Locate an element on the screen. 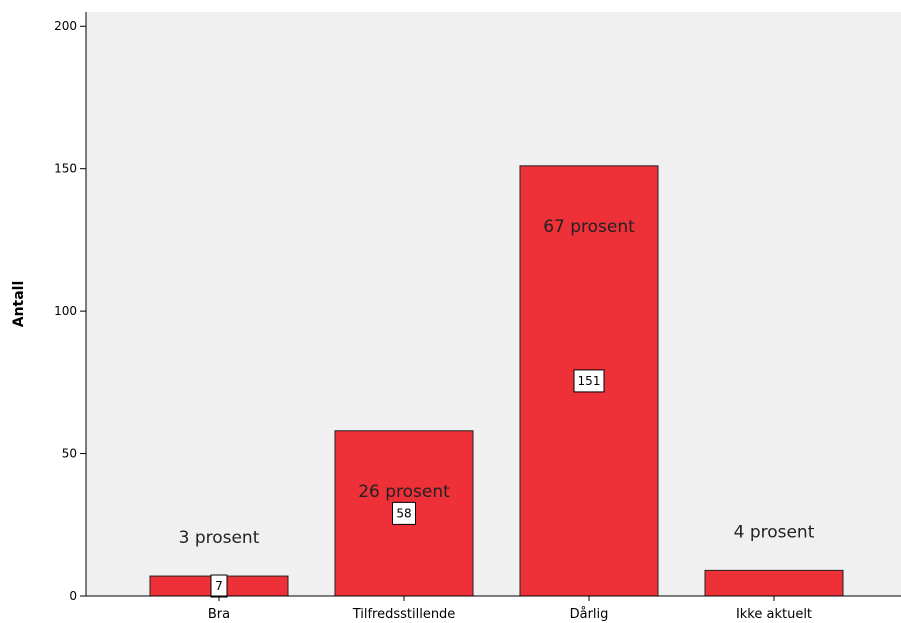 The width and height of the screenshot is (901, 623). percent-label: 26 prosent is located at coordinates (404, 492).